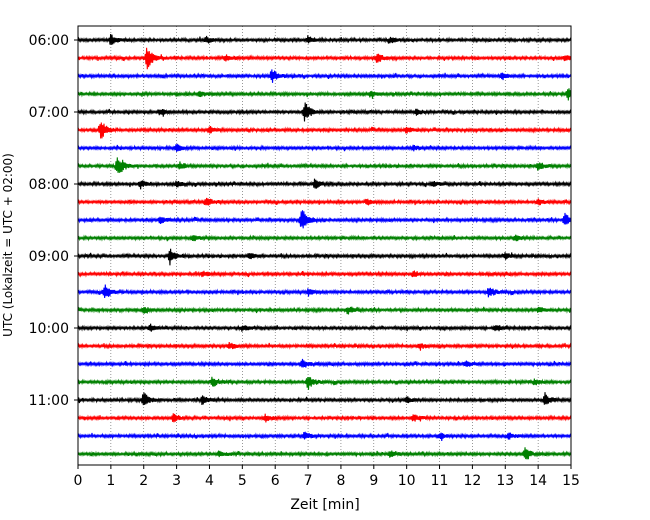 Image resolution: width=650 pixels, height=520 pixels. Describe the element at coordinates (49, 185) in the screenshot. I see `y-tick-label-08:00: 08:00` at that location.